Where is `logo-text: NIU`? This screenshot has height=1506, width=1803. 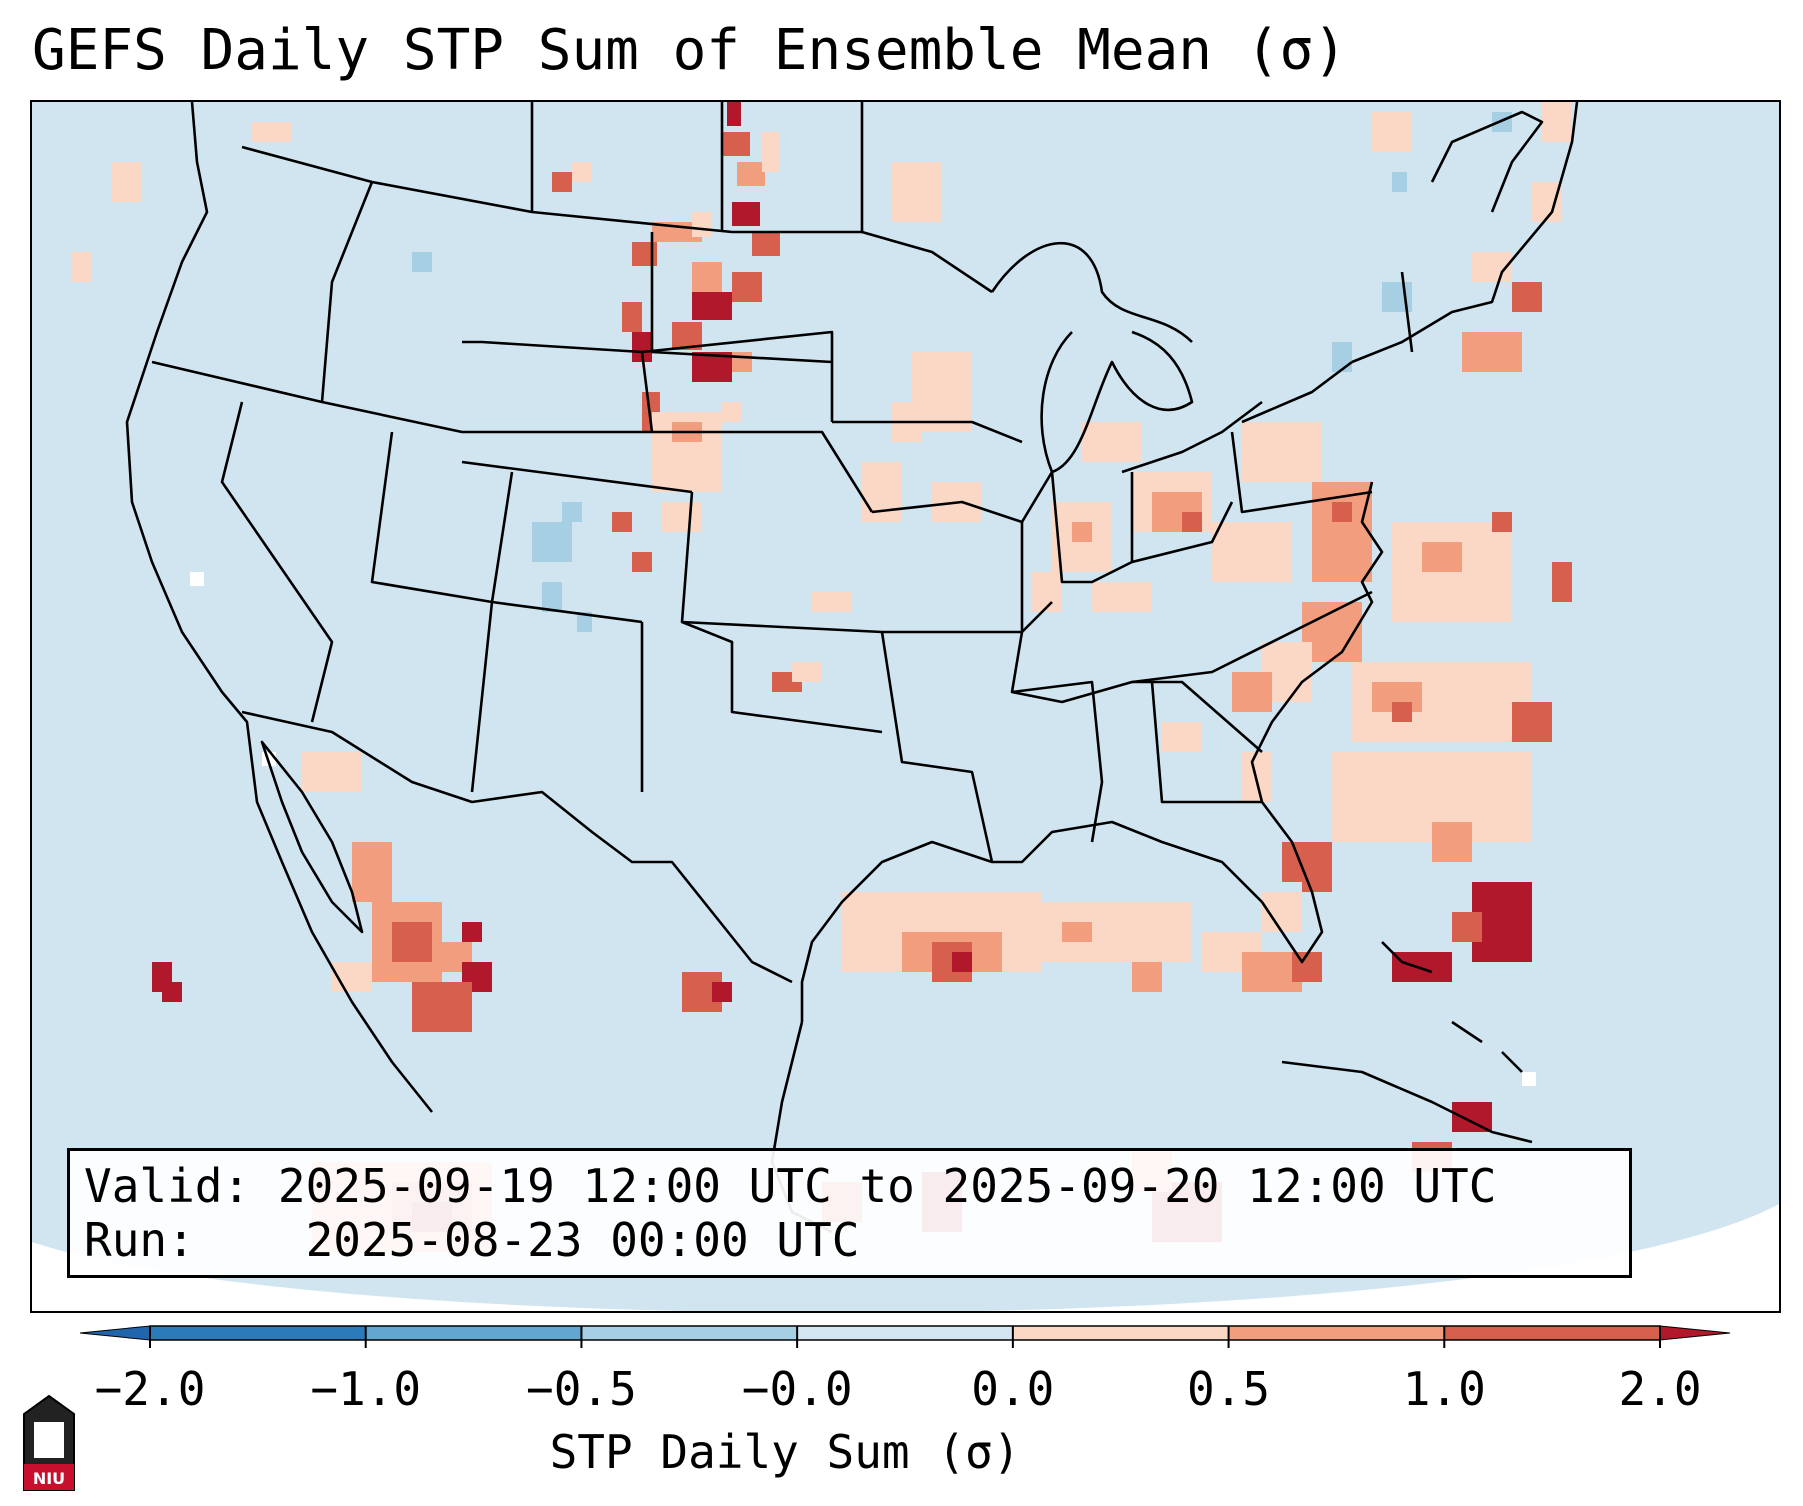 logo-text: NIU is located at coordinates (49, 1478).